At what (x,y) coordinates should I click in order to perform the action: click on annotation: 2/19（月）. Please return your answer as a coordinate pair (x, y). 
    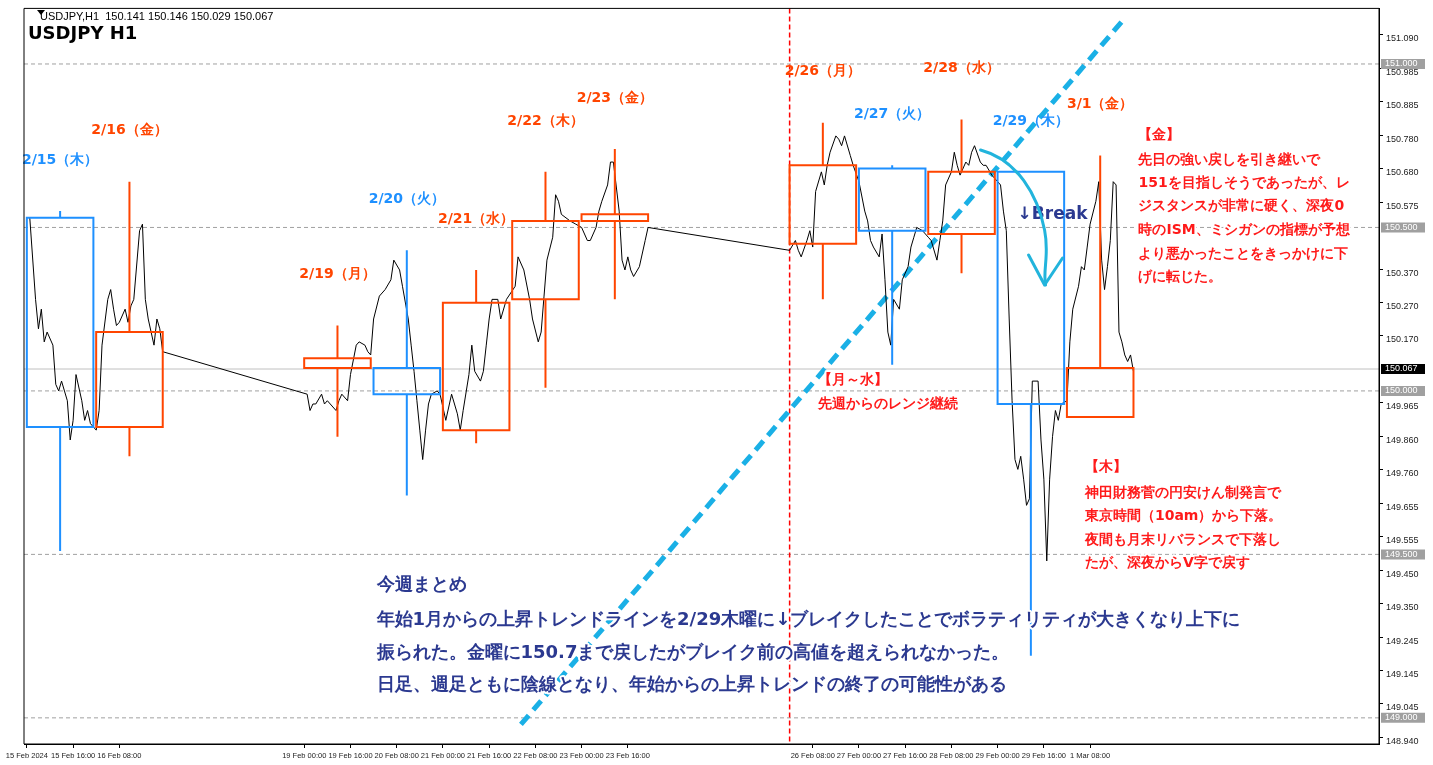
    Looking at the image, I should click on (337, 273).